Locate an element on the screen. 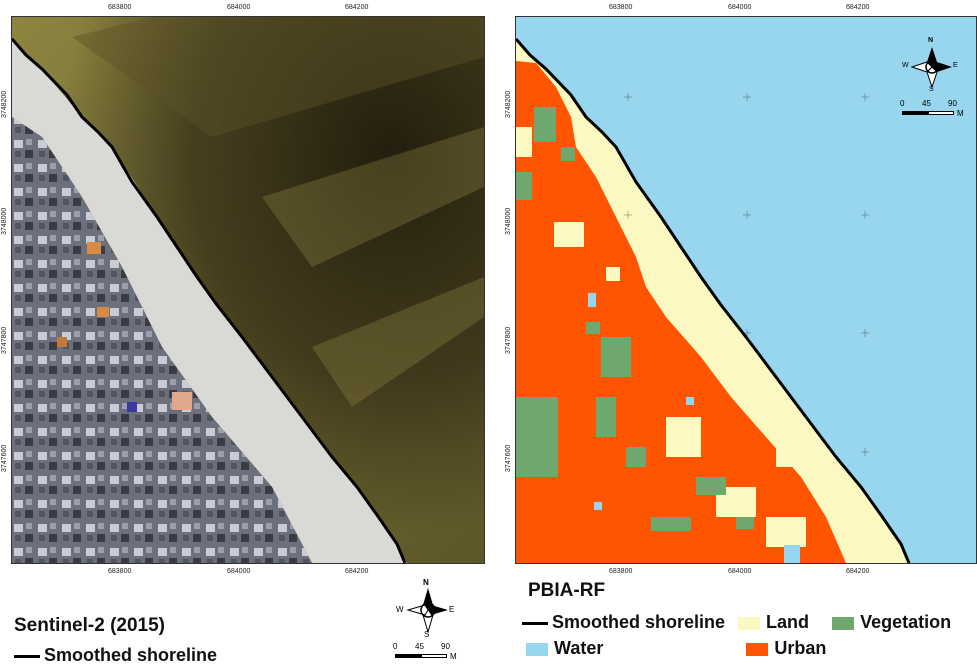  right-legend-row-2: Water Urban is located at coordinates (676, 648).